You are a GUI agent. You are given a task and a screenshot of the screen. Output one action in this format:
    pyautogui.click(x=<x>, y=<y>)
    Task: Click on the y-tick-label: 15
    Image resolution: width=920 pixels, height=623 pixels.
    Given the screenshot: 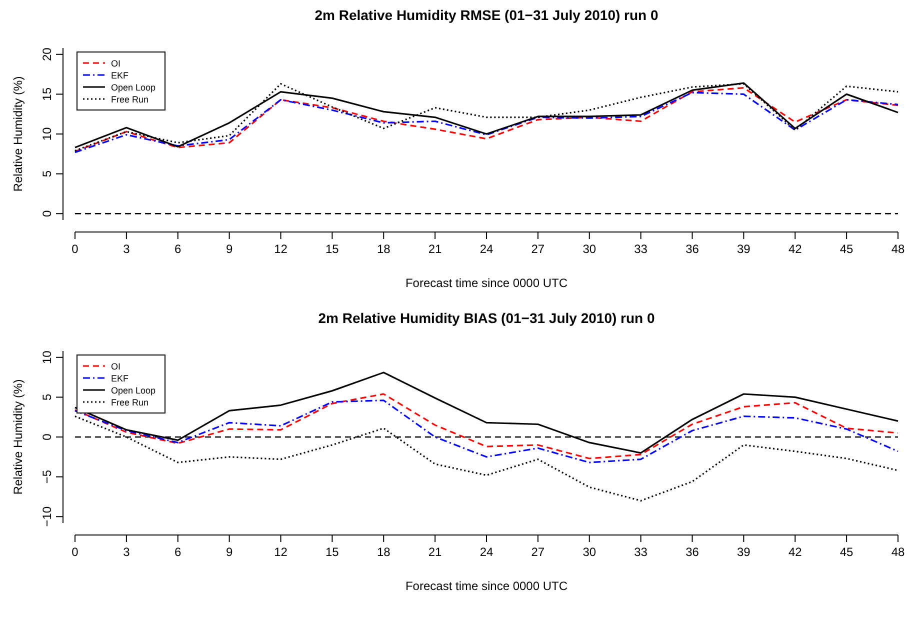 What is the action you would take?
    pyautogui.click(x=47, y=94)
    